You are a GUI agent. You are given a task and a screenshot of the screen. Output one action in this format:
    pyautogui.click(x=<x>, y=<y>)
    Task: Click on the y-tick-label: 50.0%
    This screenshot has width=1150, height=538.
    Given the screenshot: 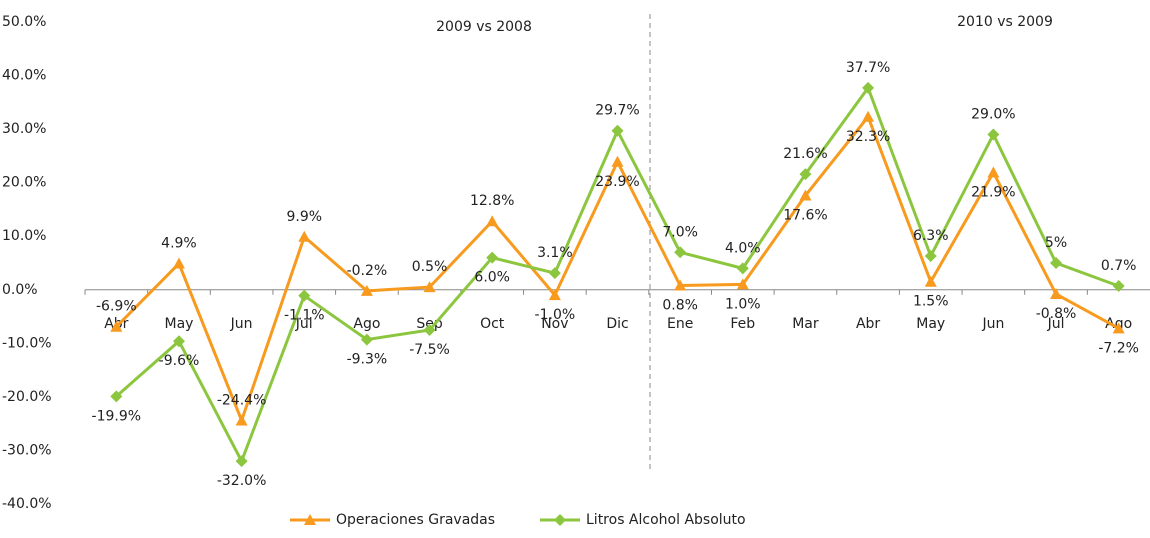 What is the action you would take?
    pyautogui.click(x=24, y=22)
    